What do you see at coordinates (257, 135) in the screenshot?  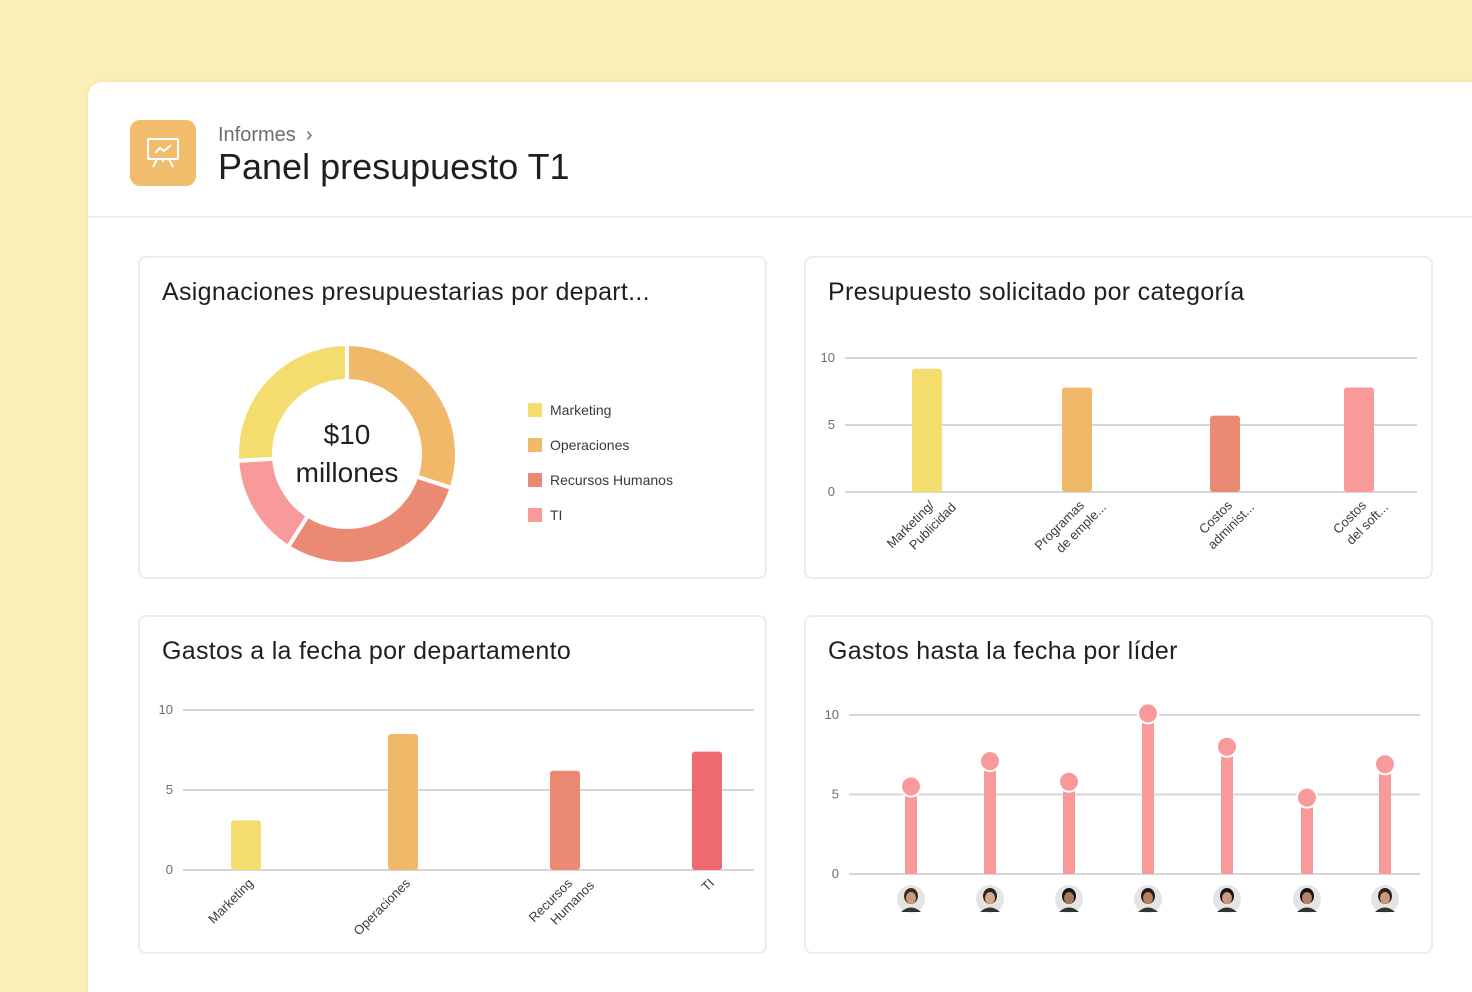 I see `breadcrumb-informes: Informes` at bounding box center [257, 135].